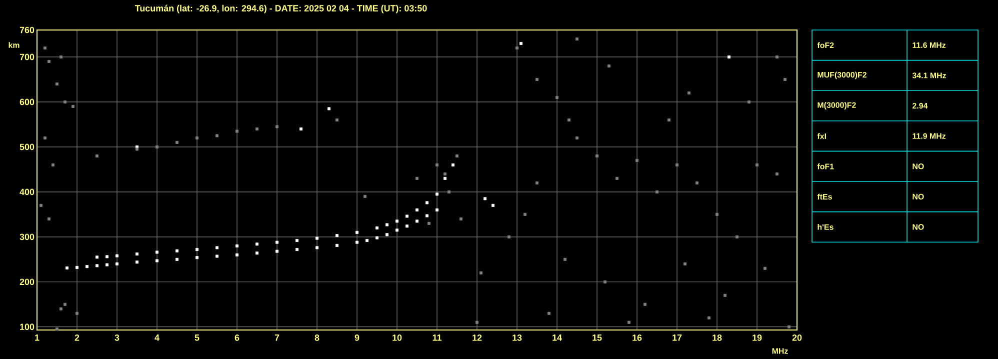 The width and height of the screenshot is (998, 359). Describe the element at coordinates (797, 337) in the screenshot. I see `x-tick-label: 20` at that location.